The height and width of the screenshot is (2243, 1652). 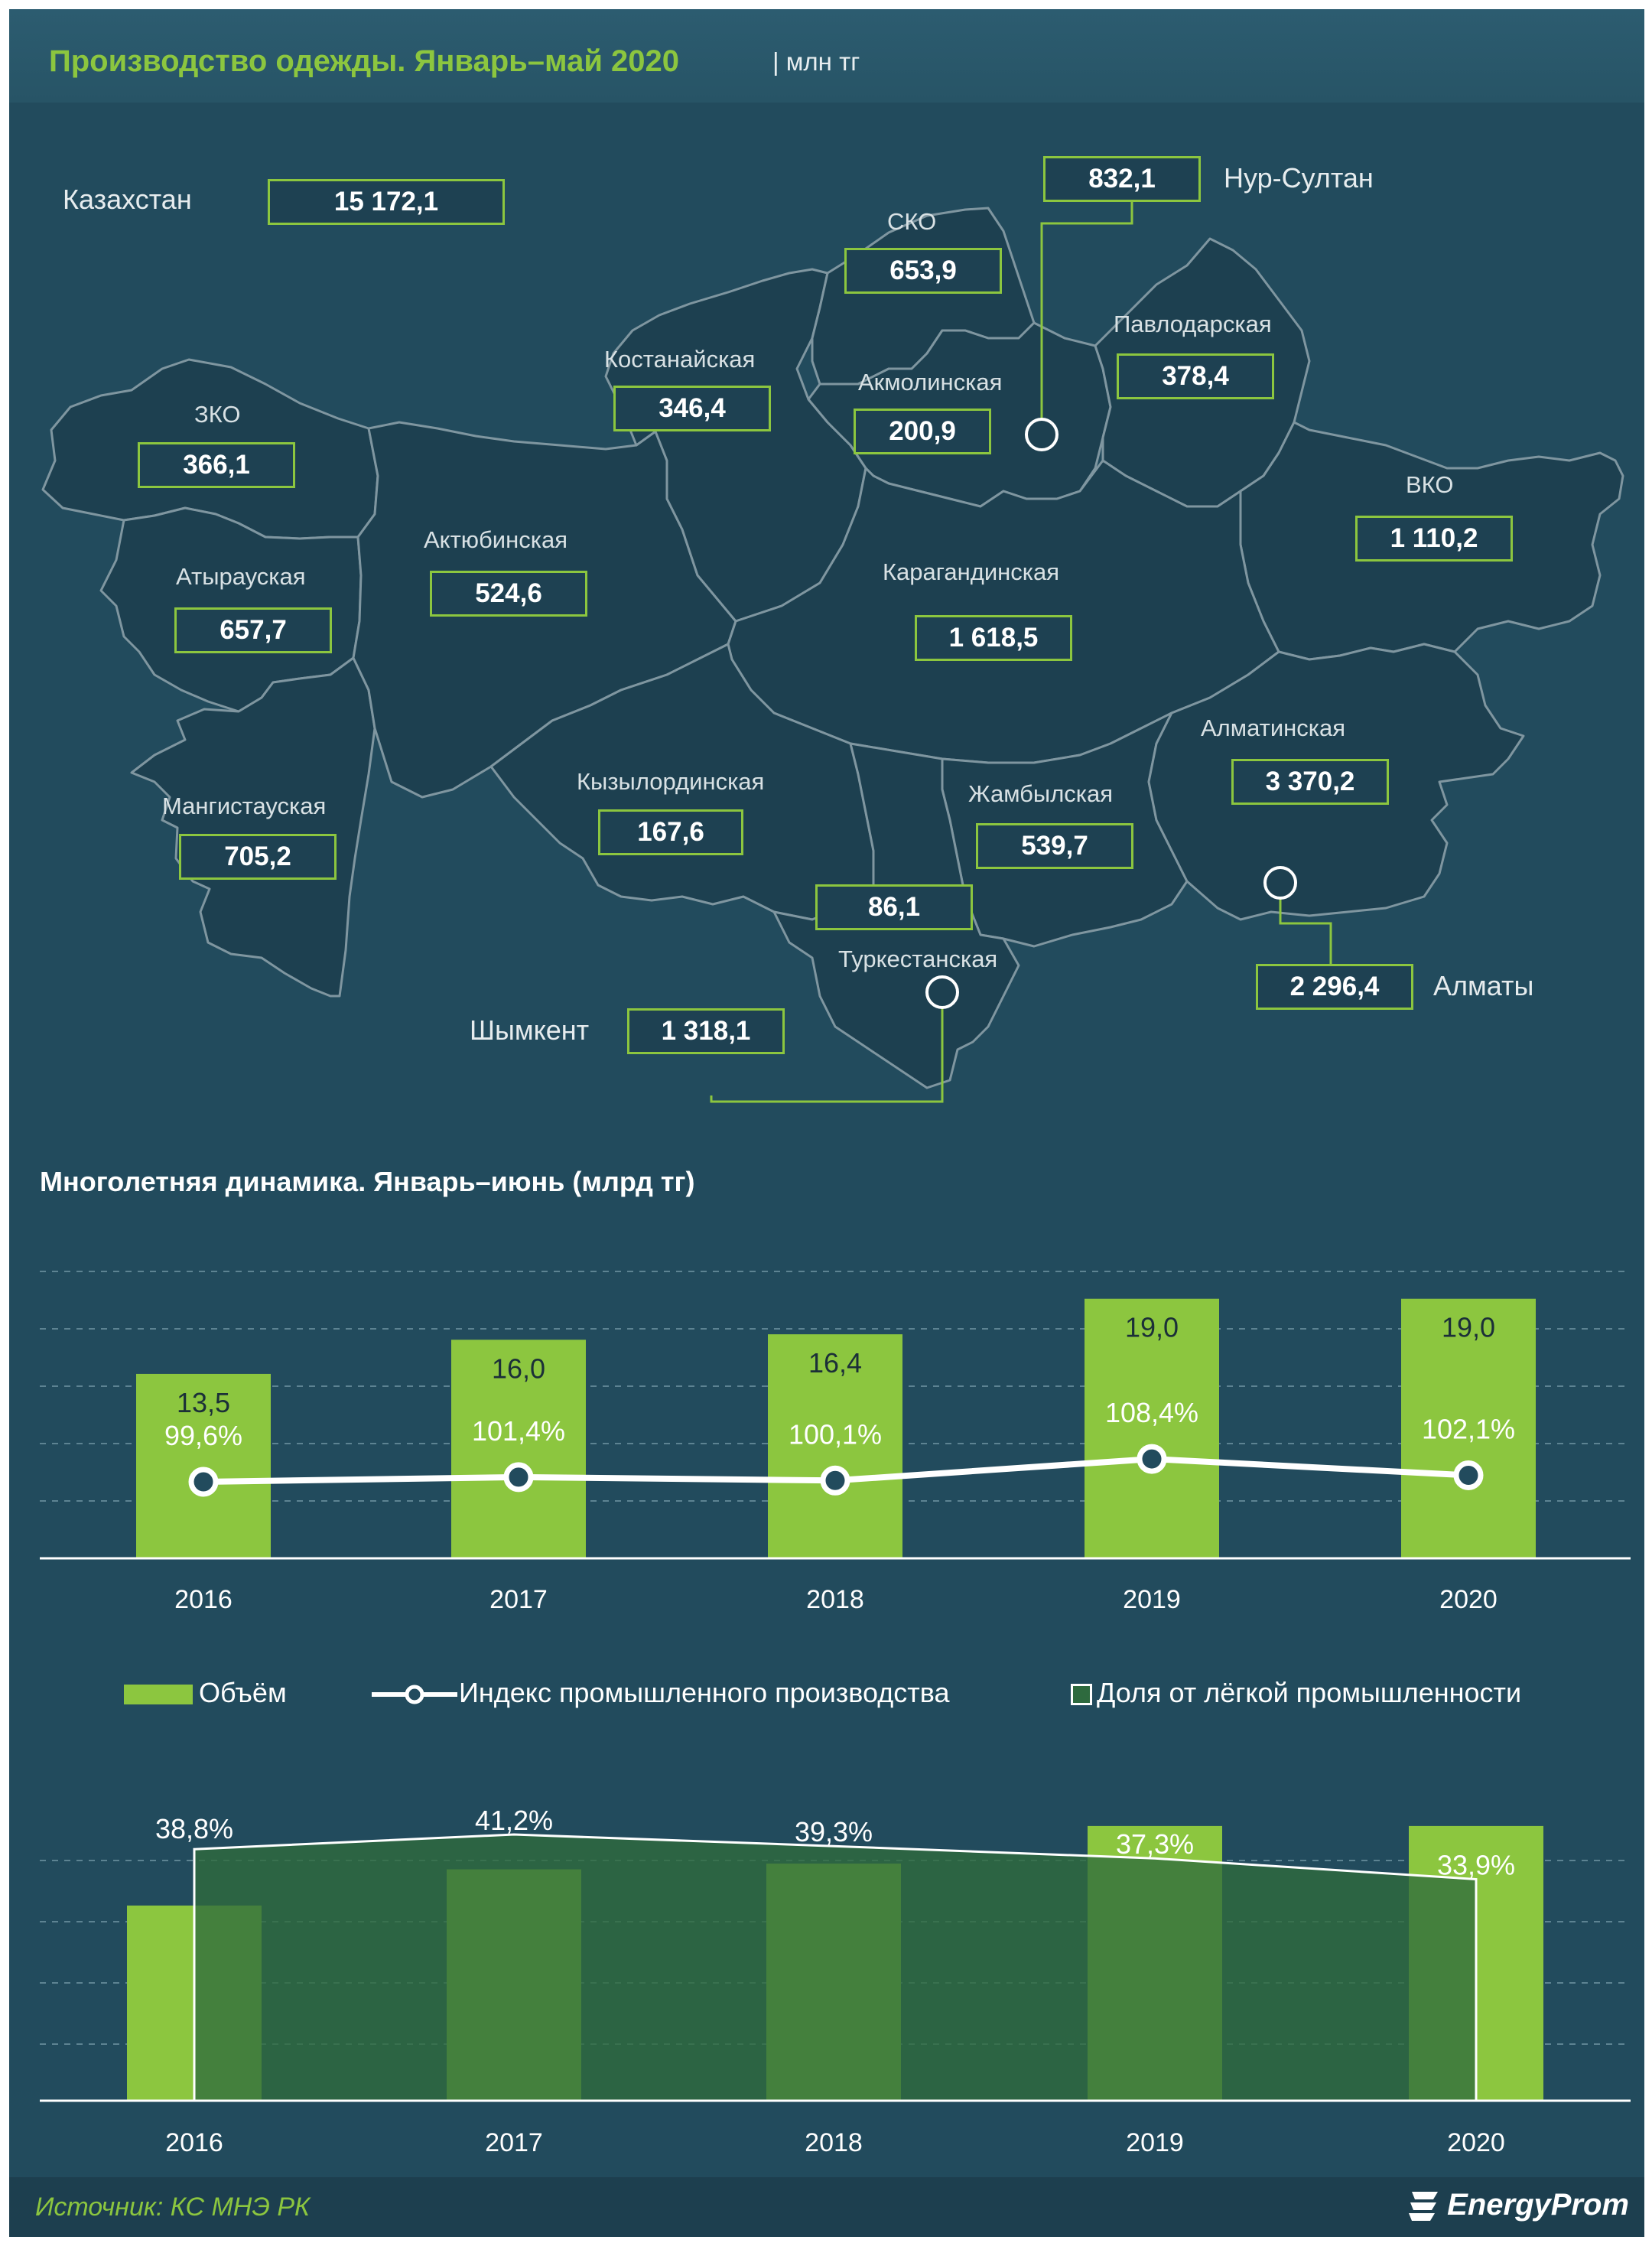 What do you see at coordinates (243, 1692) in the screenshot?
I see `legend-volume-label: Объём` at bounding box center [243, 1692].